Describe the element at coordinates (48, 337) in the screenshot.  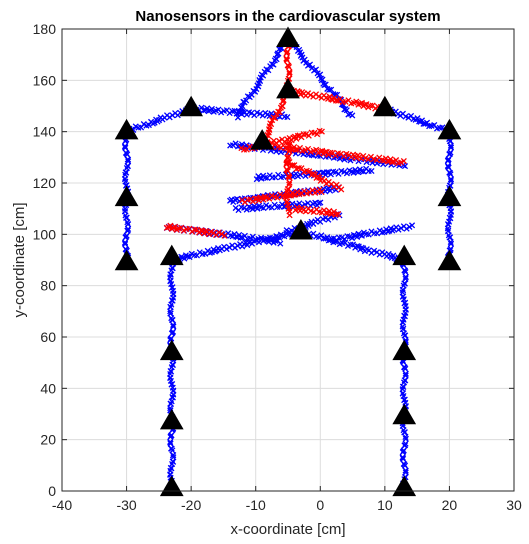
I see `y-tick-label: 60` at that location.